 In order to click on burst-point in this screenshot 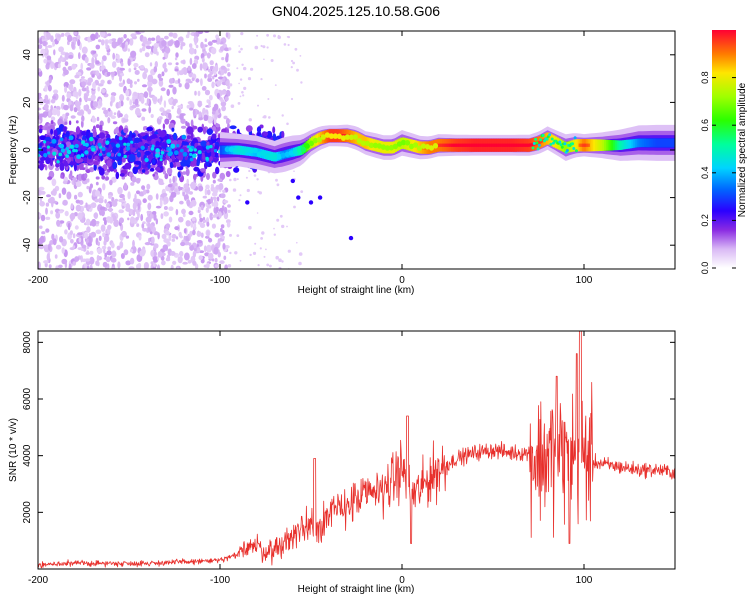, I will do `click(560, 142)`.